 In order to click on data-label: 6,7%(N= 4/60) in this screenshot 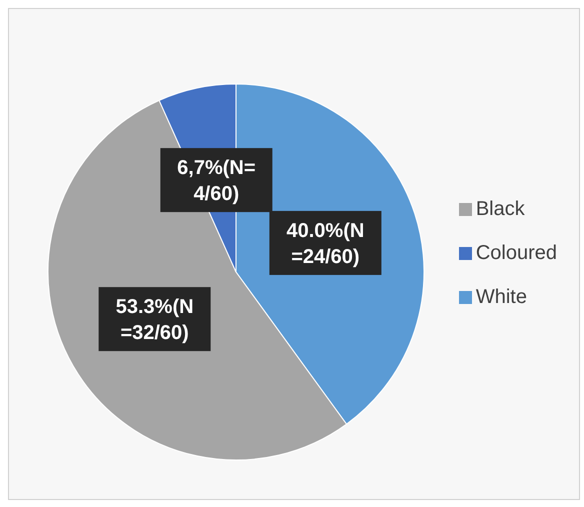, I will do `click(216, 181)`.